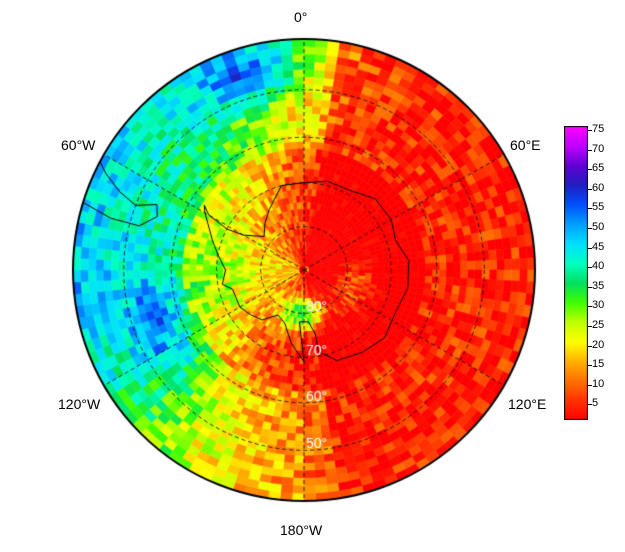 This screenshot has height=552, width=625. Describe the element at coordinates (598, 305) in the screenshot. I see `colorbar-tick-label: 30` at that location.